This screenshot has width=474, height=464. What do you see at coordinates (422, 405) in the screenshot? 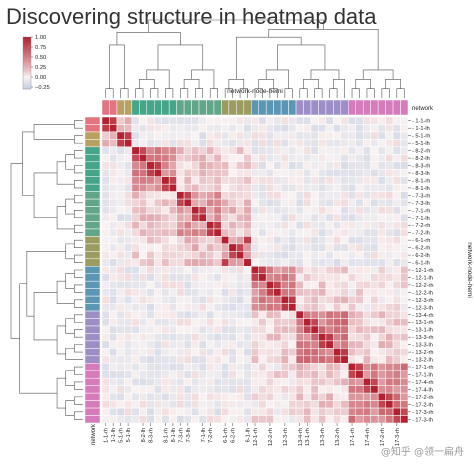
I see `row-tick-label: - 17-2-lh` at bounding box center [422, 405].